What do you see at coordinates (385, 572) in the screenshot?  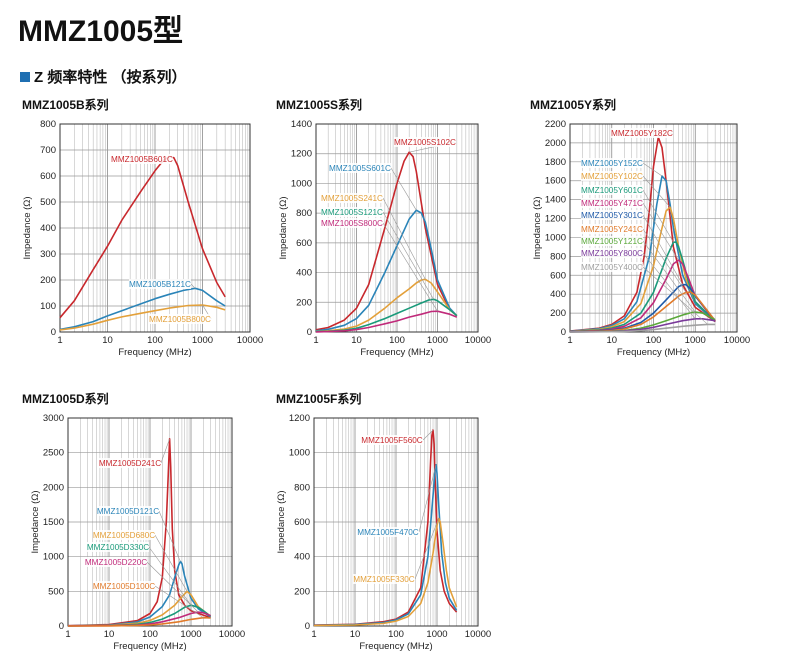 I see `series-line-MMZ1005F330C` at bounding box center [385, 572].